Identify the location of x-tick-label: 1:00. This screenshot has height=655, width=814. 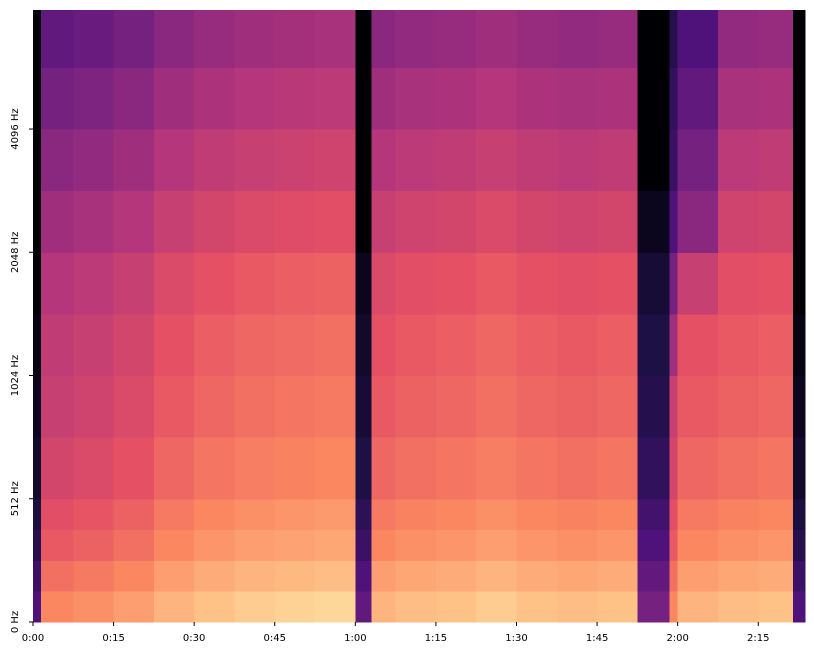
(355, 638).